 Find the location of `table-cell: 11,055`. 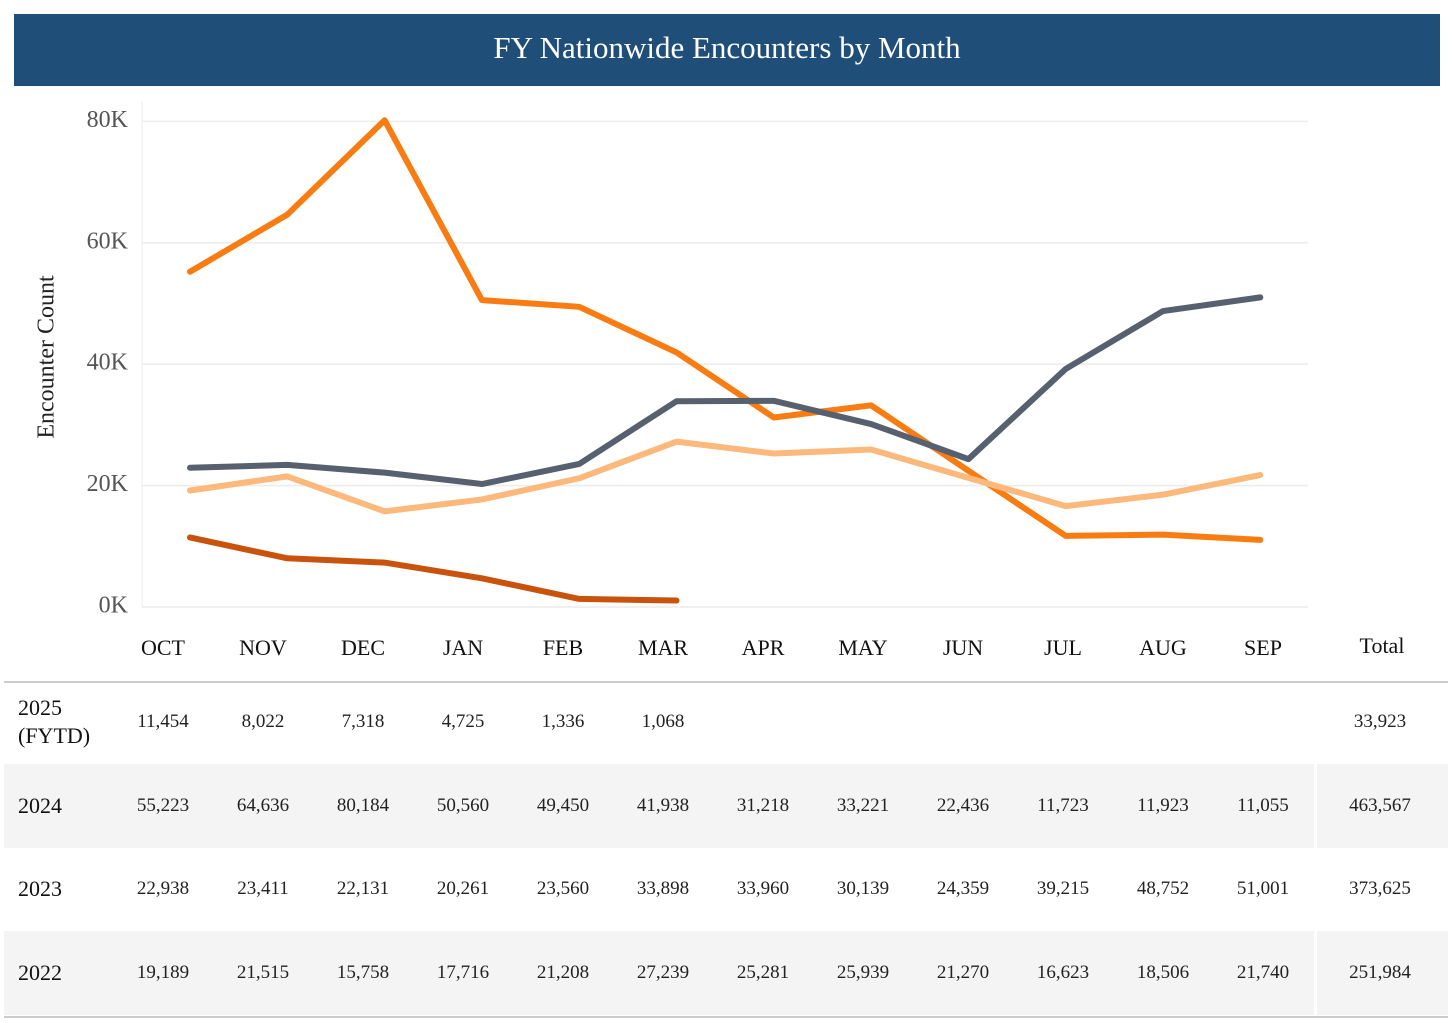

table-cell: 11,055 is located at coordinates (1263, 805).